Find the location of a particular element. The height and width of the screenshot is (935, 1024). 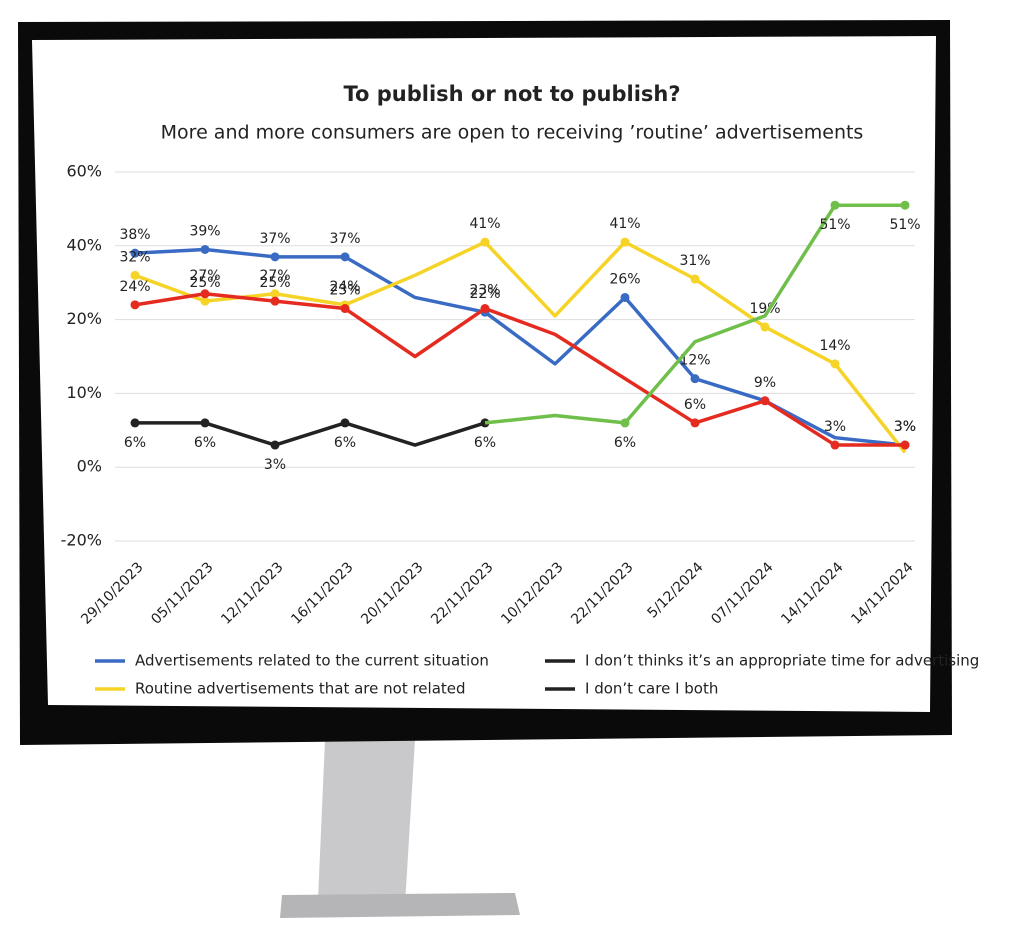

legend-label: I don’t care I both is located at coordinates (651, 689).